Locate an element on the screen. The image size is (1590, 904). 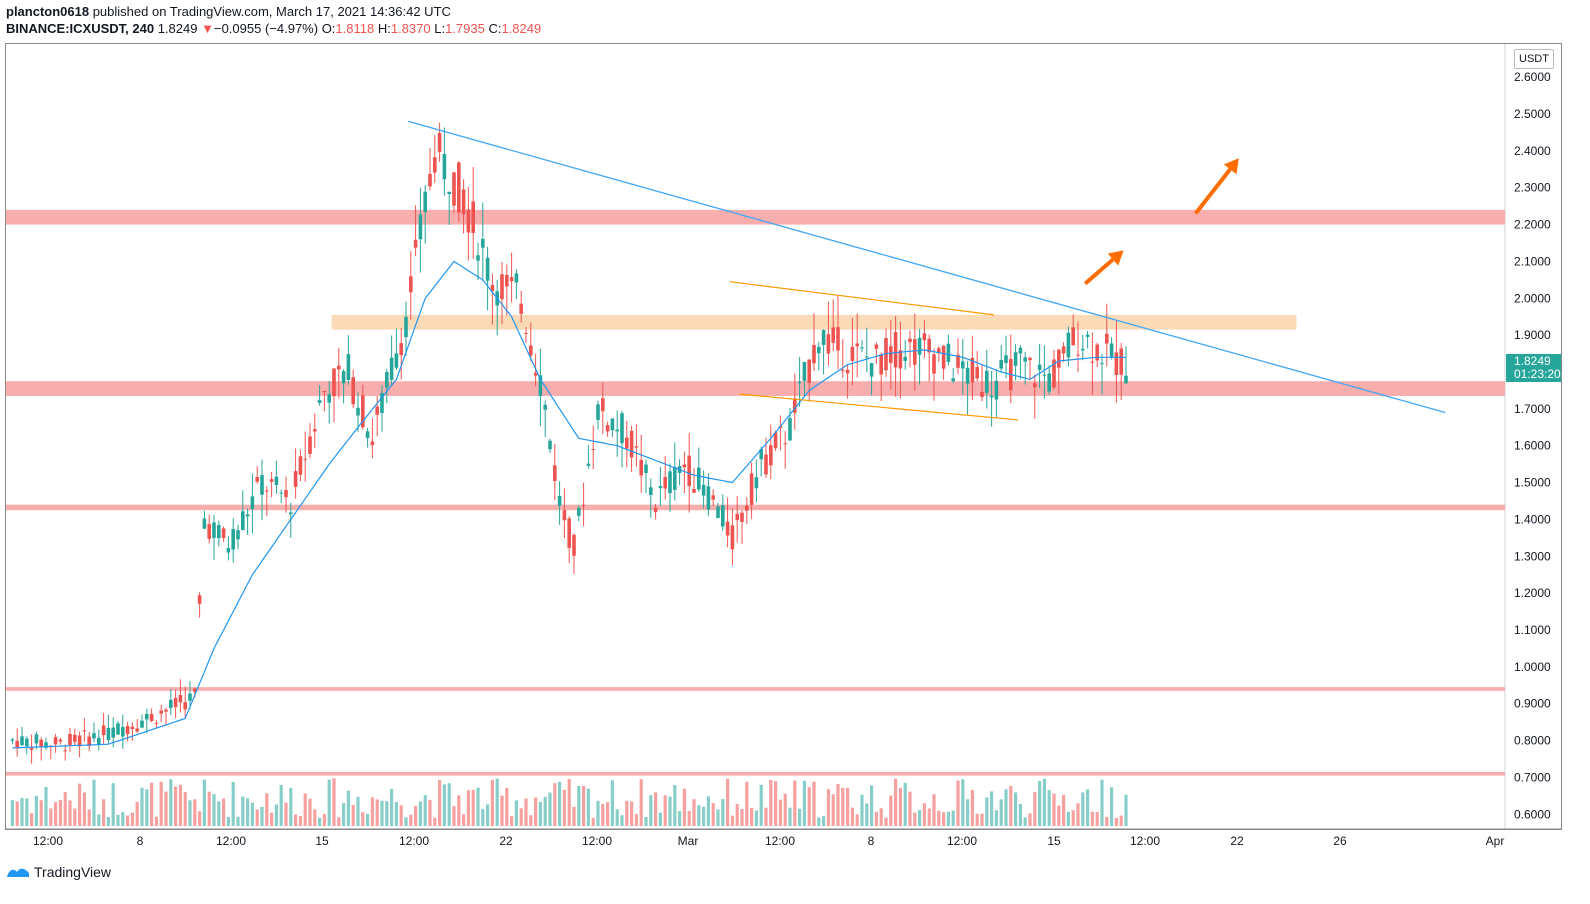
channel-upper-line is located at coordinates (862, 298).